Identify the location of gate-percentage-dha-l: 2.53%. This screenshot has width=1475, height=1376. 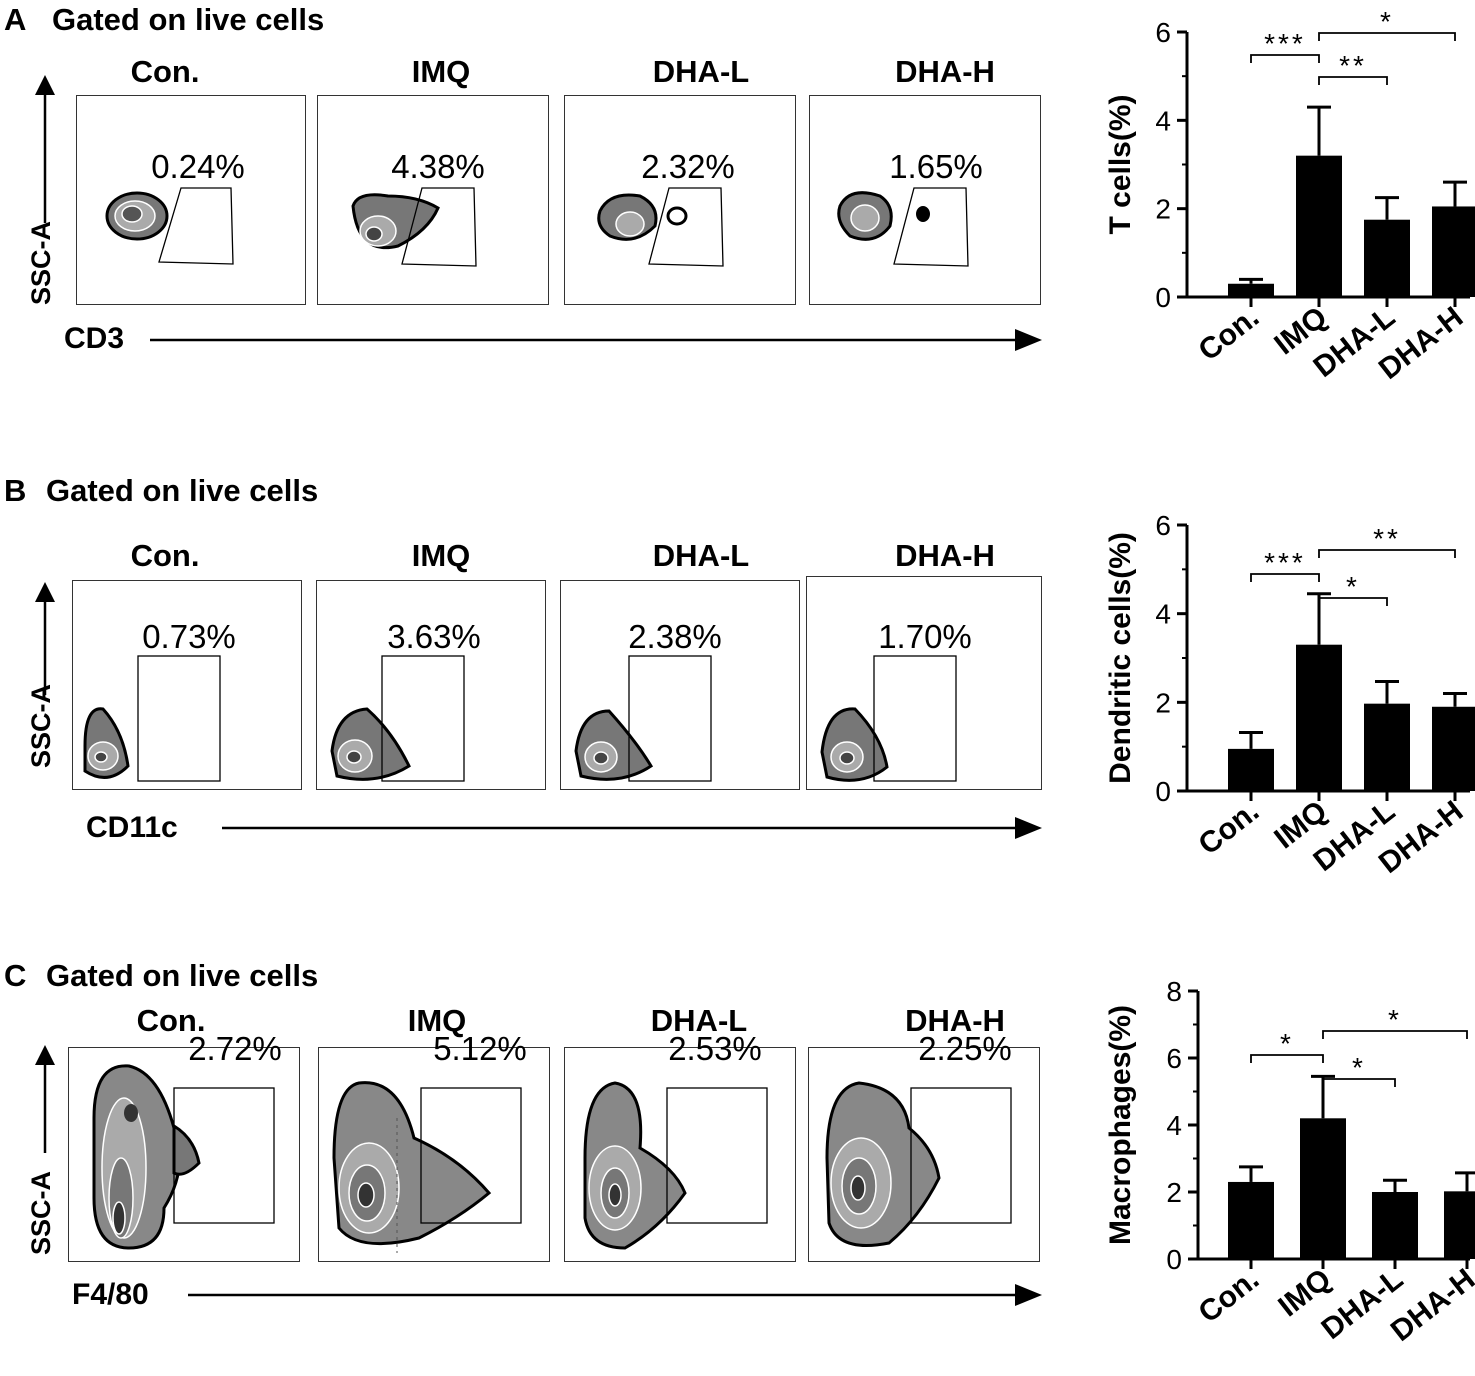
(715, 1048).